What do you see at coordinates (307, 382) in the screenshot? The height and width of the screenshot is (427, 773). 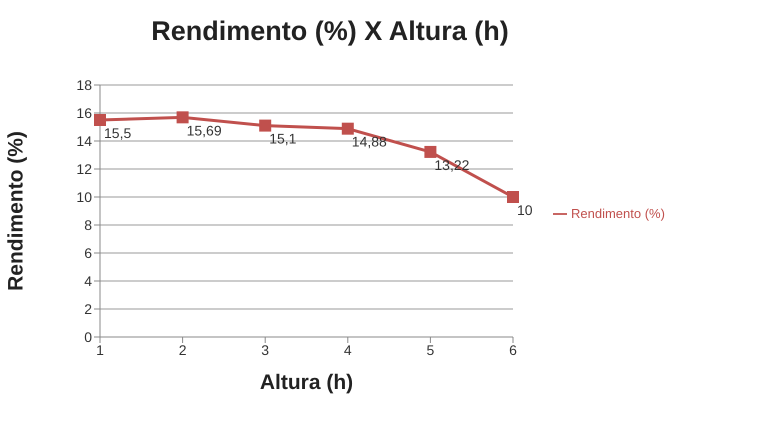 I see `x-axis-title: Altura (h)` at bounding box center [307, 382].